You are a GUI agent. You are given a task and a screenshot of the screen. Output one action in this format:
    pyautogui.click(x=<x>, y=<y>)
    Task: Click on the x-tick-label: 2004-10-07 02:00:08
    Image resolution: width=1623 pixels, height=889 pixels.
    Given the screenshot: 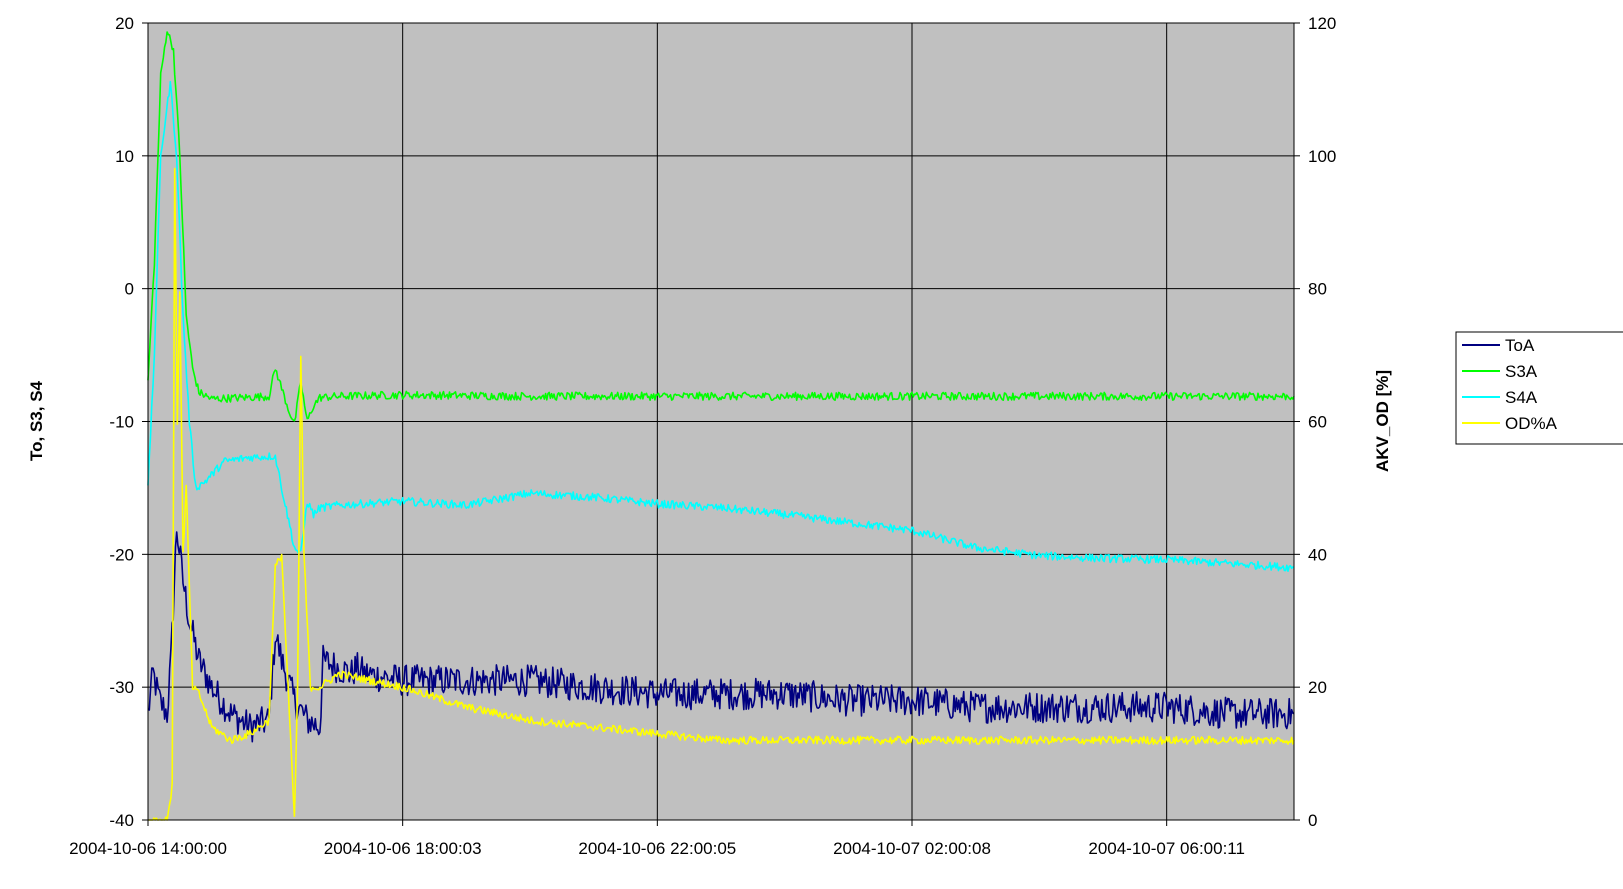 What is the action you would take?
    pyautogui.click(x=912, y=848)
    